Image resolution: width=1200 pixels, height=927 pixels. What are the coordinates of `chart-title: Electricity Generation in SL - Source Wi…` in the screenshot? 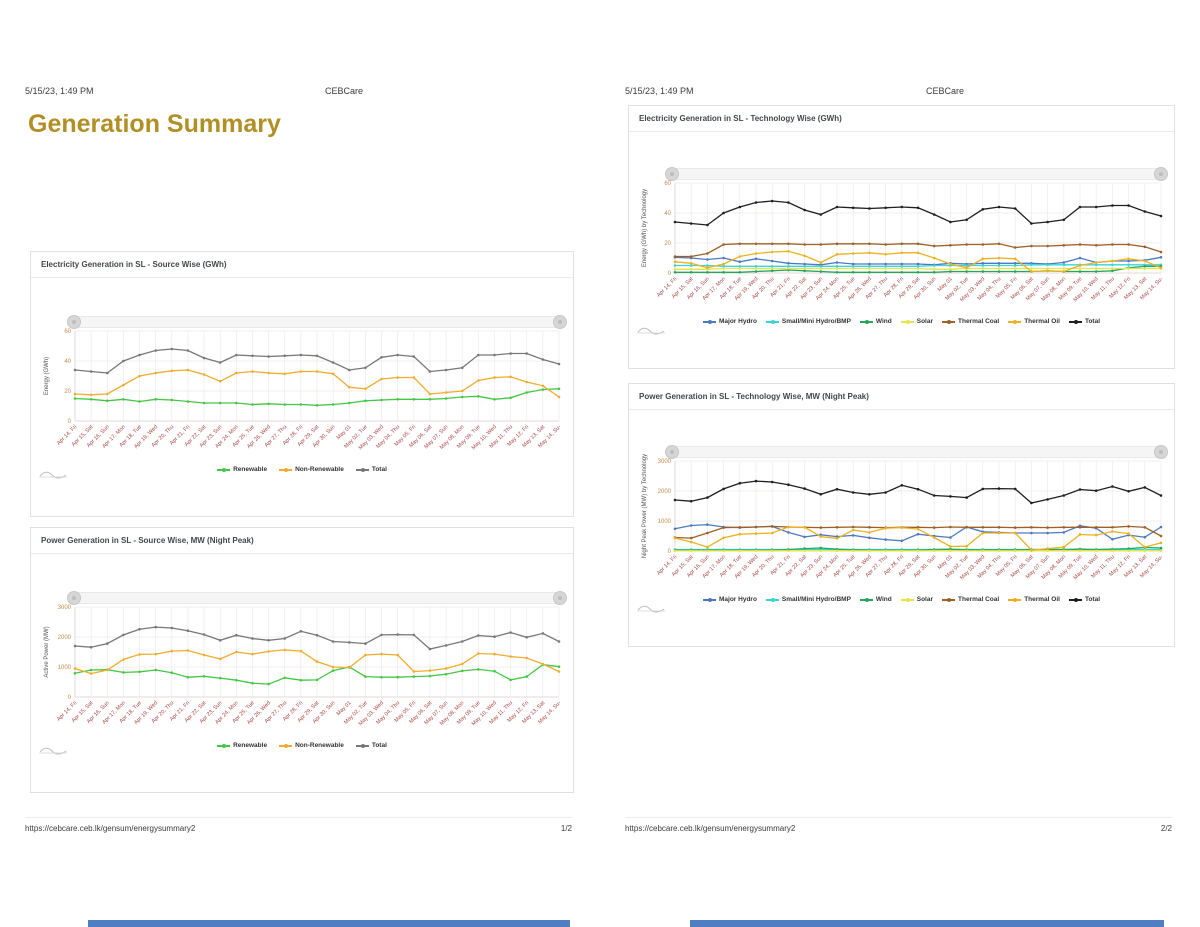 It's located at (302, 265).